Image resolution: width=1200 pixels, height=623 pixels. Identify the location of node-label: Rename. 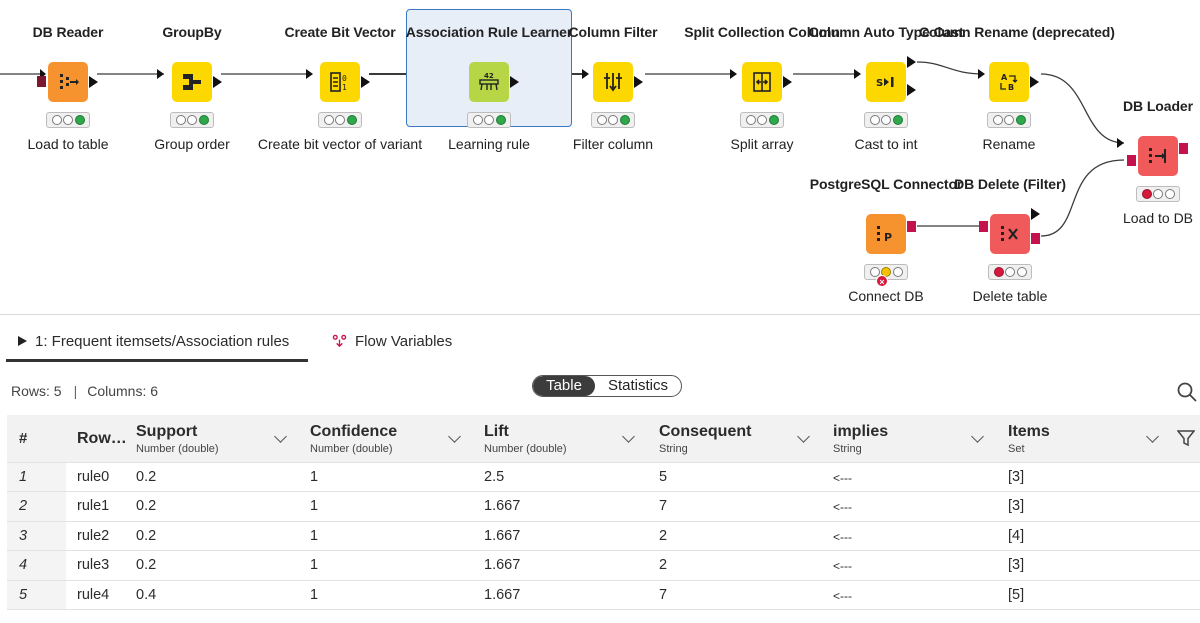
(1009, 144).